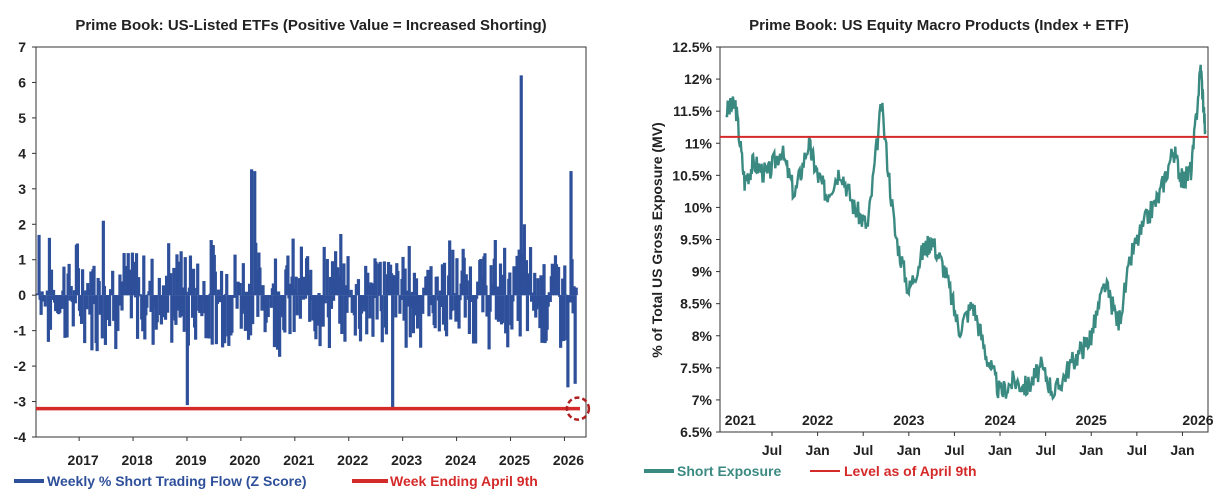  What do you see at coordinates (772, 450) in the screenshot?
I see `right-month-label: Jul` at bounding box center [772, 450].